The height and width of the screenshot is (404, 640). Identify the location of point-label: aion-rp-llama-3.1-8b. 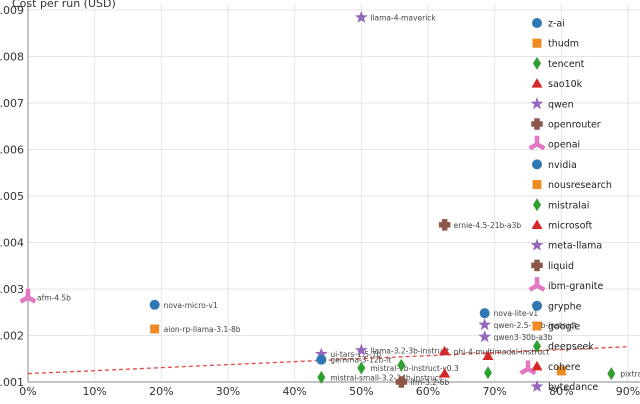
(202, 329).